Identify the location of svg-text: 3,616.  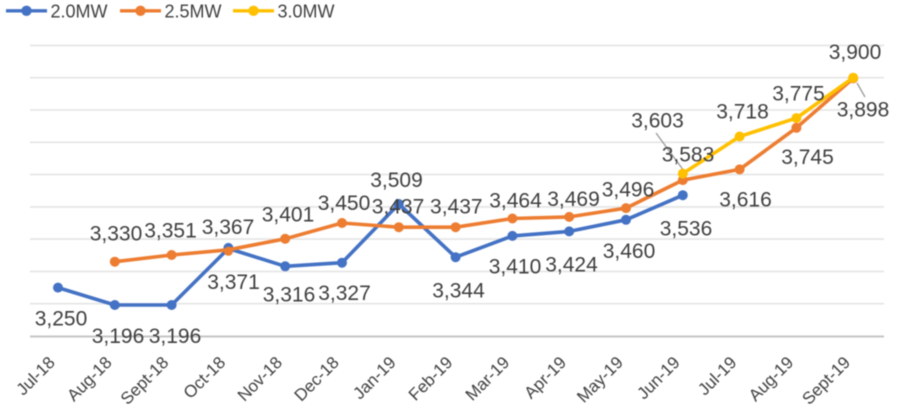
(745, 200).